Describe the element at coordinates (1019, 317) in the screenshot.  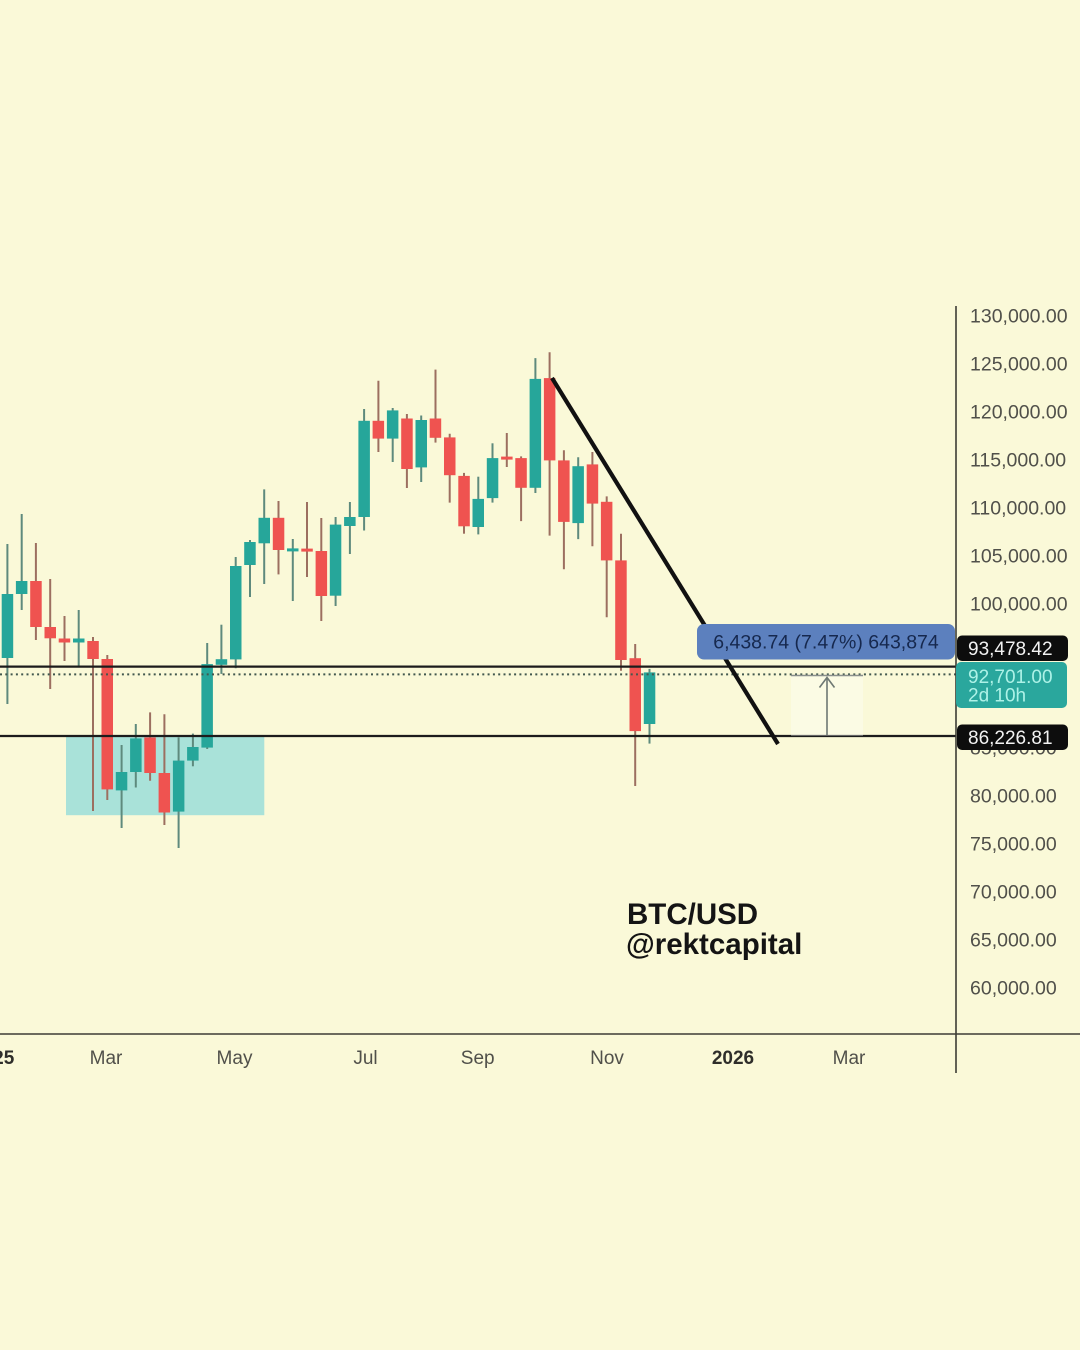
I see `svg-text: 130,000.00` at that location.